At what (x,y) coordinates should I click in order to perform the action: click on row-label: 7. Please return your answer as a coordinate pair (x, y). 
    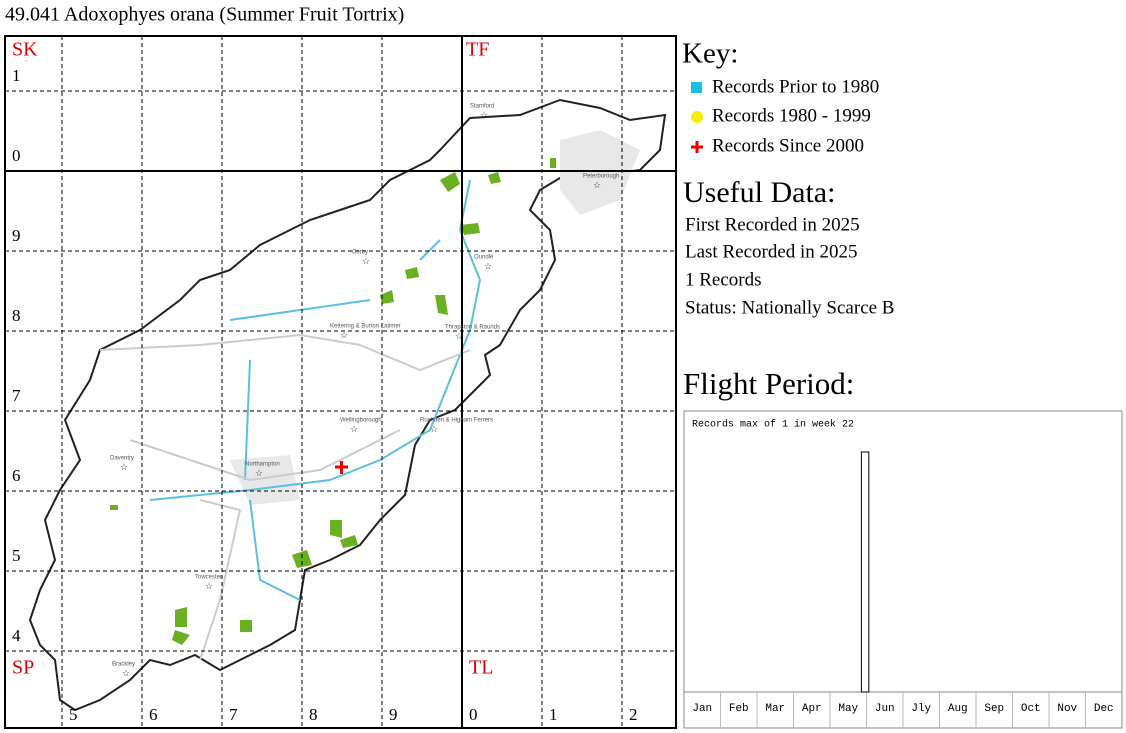
    Looking at the image, I should click on (16, 395).